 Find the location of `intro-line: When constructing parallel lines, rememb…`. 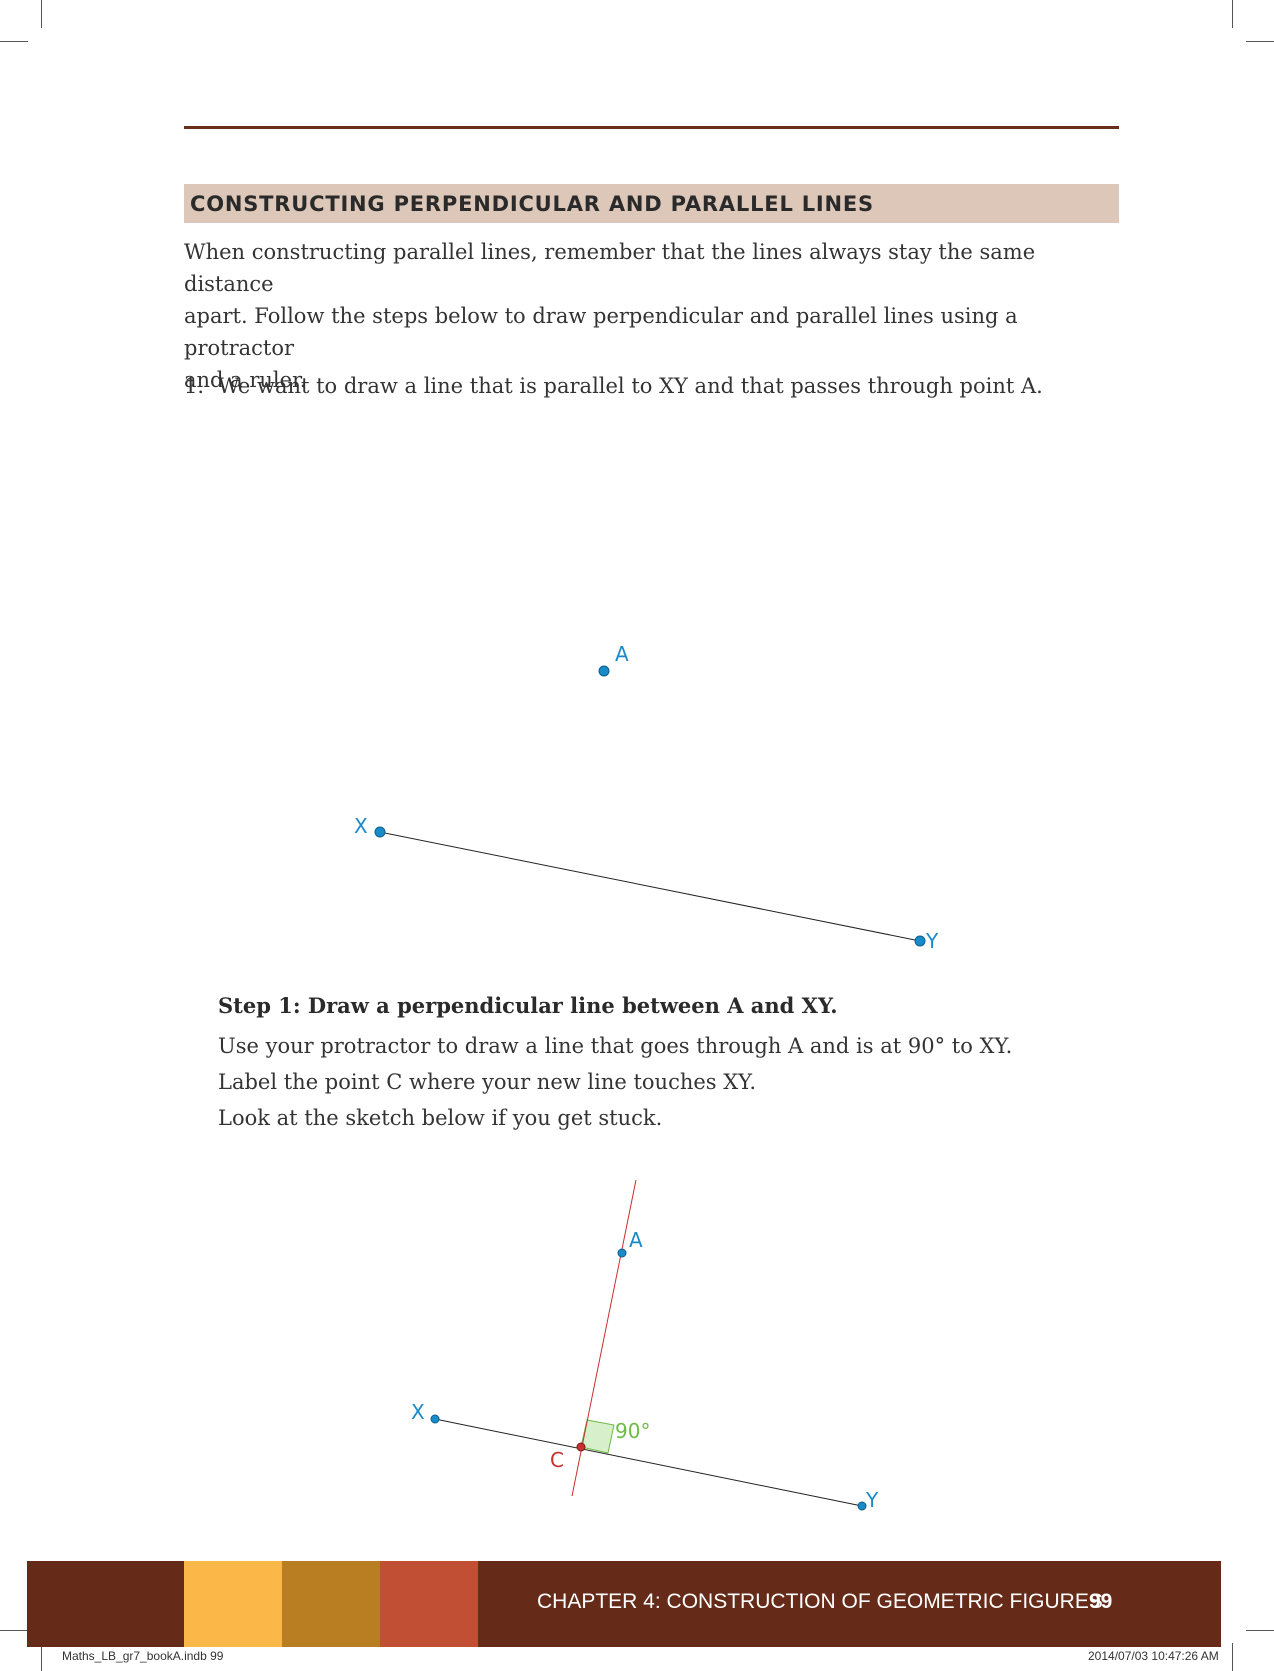

intro-line: When constructing parallel lines, rememb… is located at coordinates (610, 268).